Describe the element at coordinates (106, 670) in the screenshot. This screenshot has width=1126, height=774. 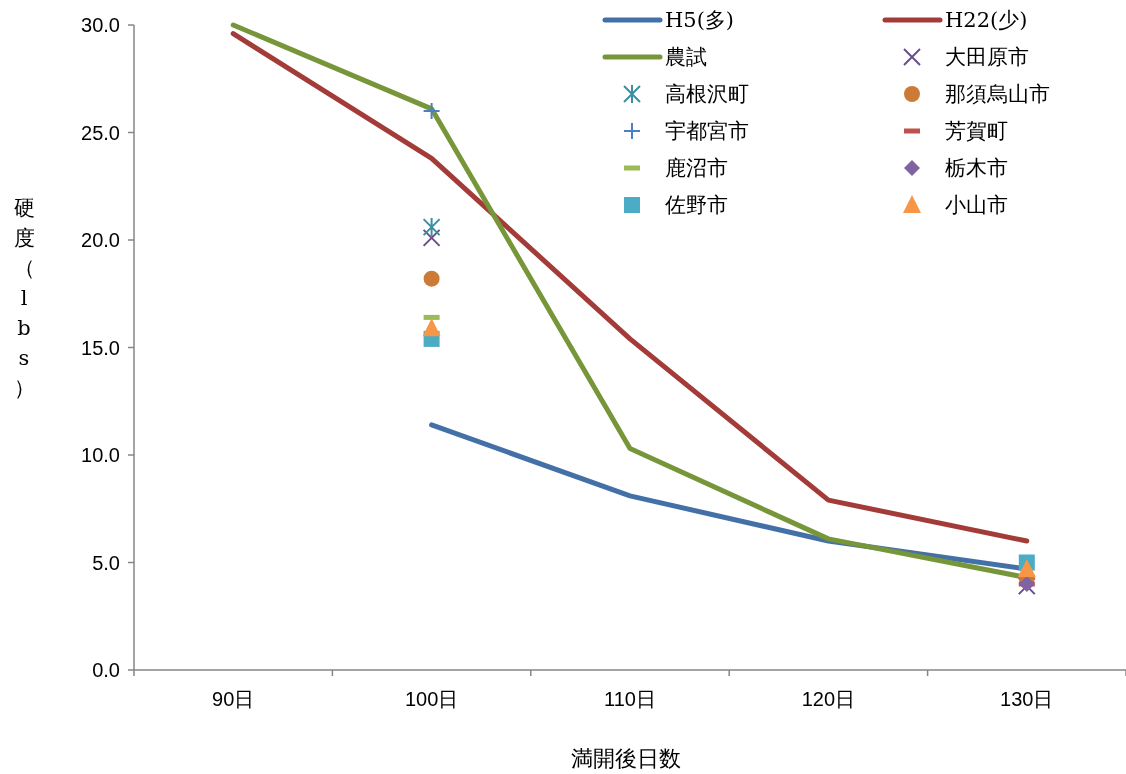
I see `y-tick-label: 0.0` at that location.